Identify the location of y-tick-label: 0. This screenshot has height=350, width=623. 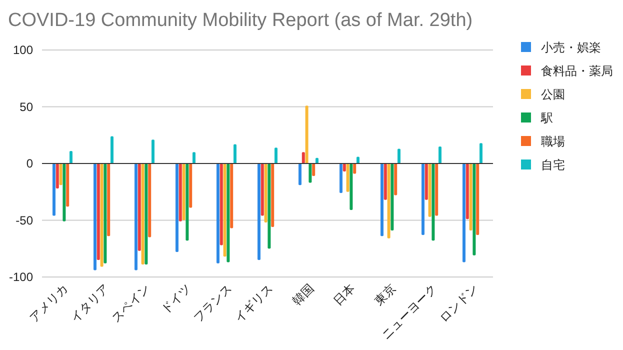
(30, 163).